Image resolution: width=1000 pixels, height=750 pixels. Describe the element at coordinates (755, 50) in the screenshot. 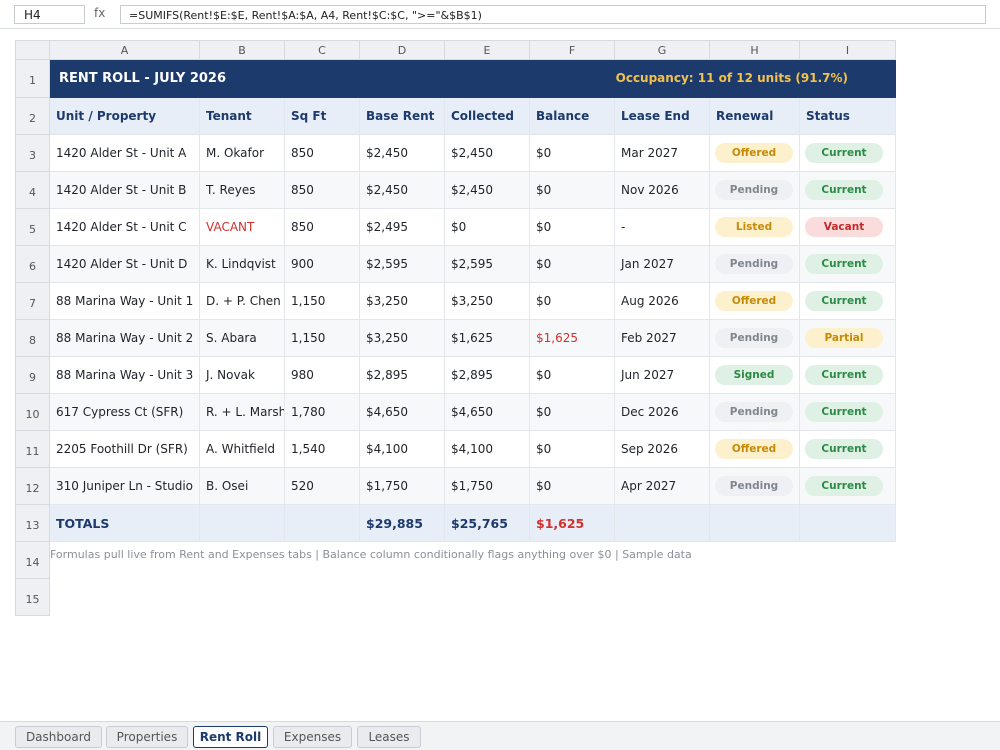

I see `column-header-h: H` at that location.